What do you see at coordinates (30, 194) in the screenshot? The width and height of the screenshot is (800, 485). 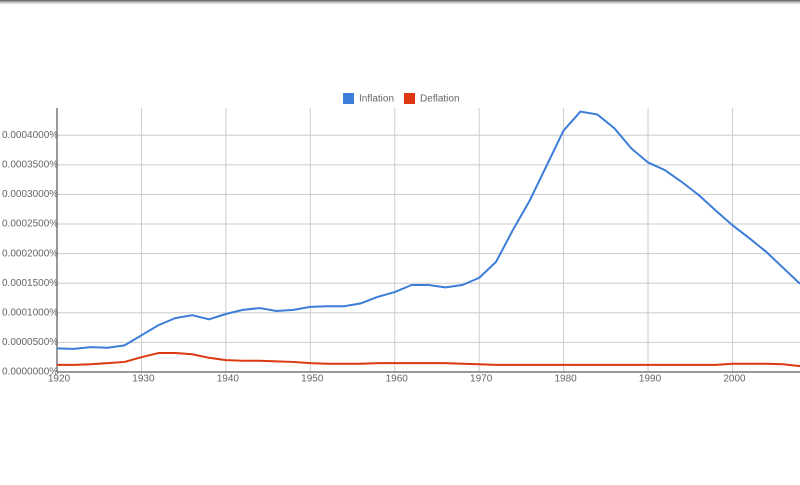 I see `y-tick-label: 0.0003000%` at bounding box center [30, 194].